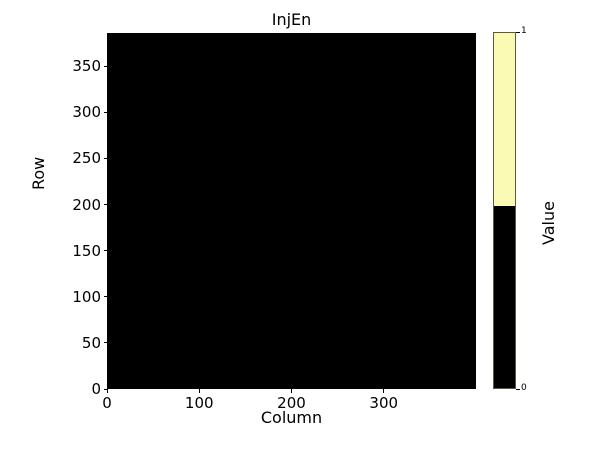  What do you see at coordinates (291, 19) in the screenshot?
I see `page-title: InjEn` at bounding box center [291, 19].